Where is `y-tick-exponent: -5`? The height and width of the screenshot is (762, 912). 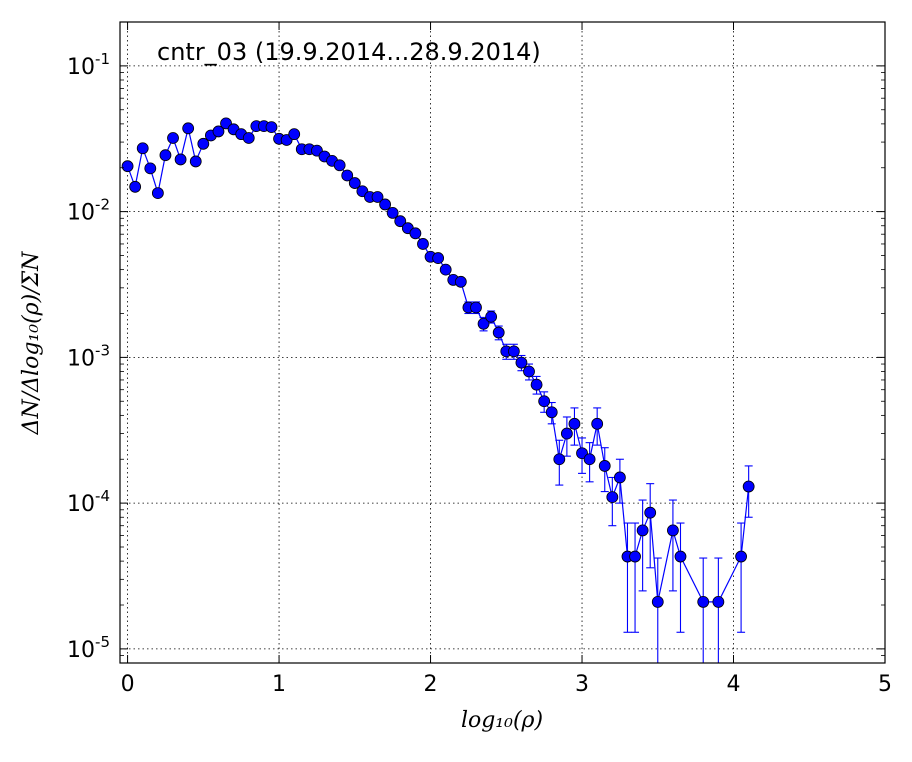 y-tick-exponent: -5 is located at coordinates (102, 642).